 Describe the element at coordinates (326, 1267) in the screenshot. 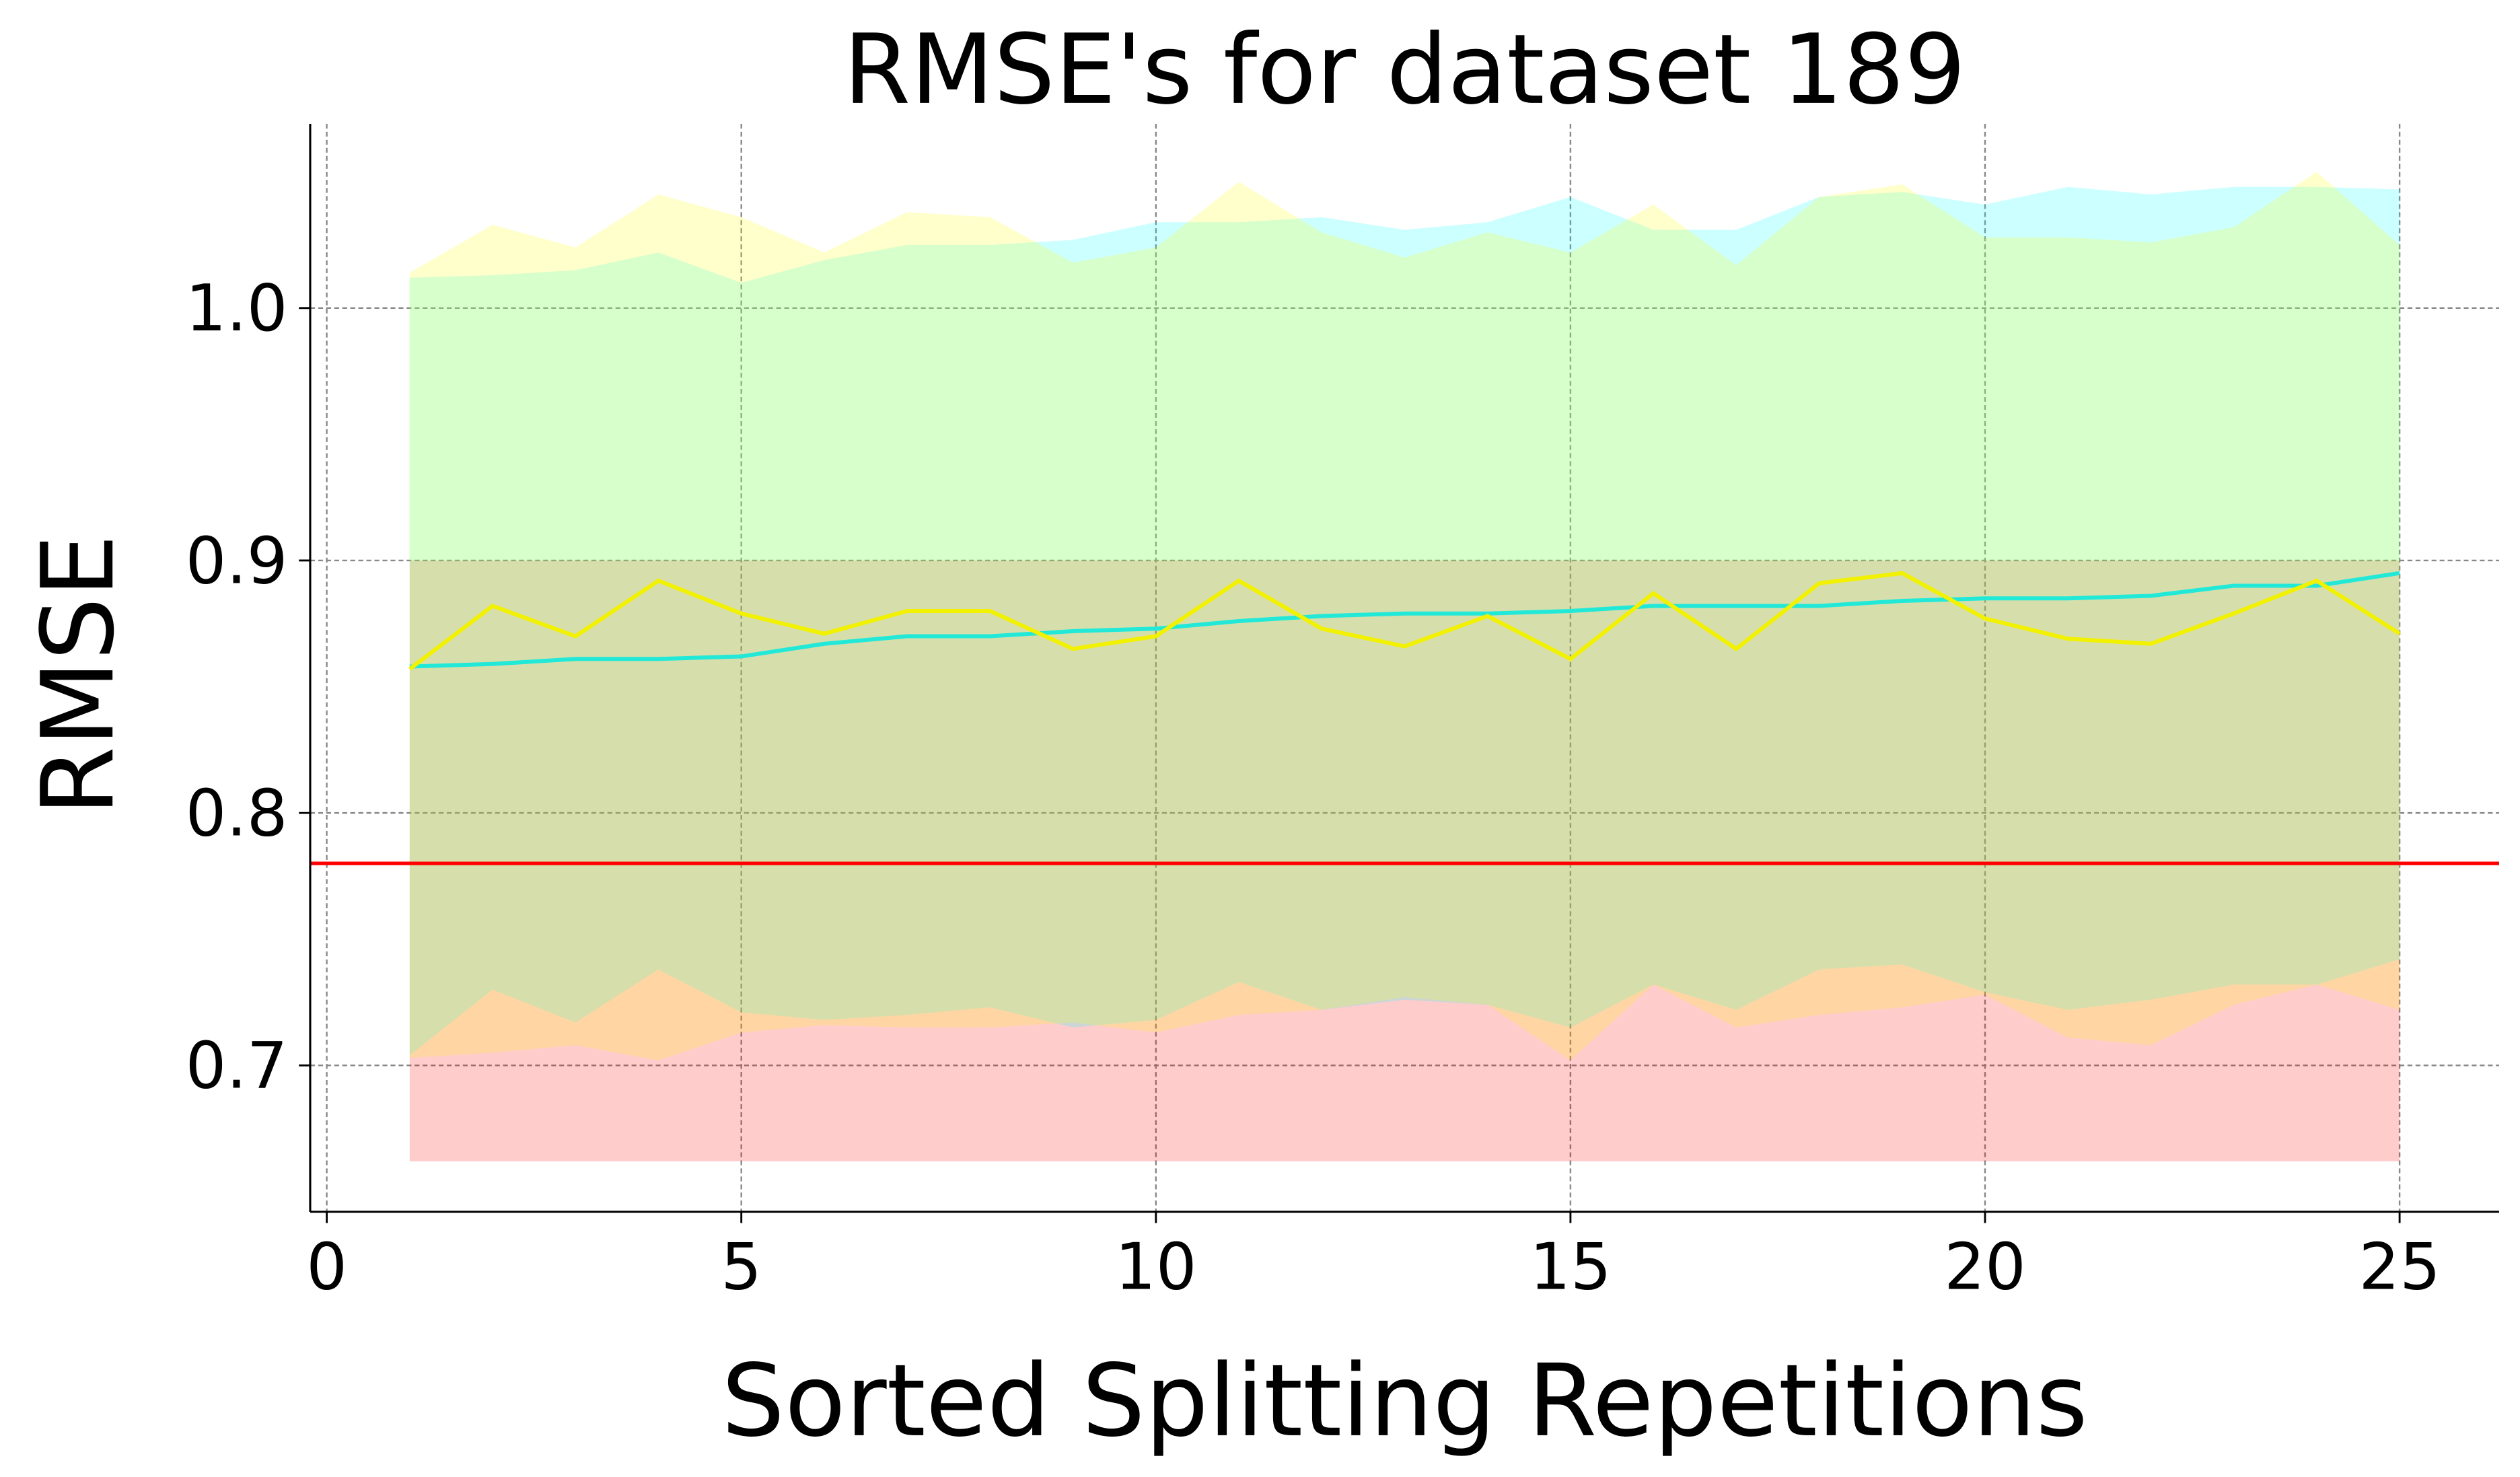

I see `x-tick-label: 0` at that location.